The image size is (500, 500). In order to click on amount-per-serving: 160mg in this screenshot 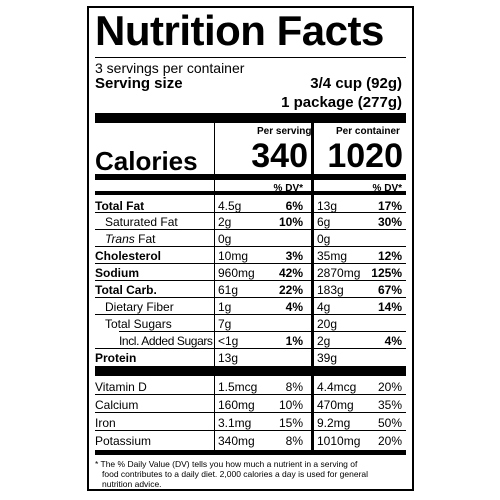, I will do `click(236, 405)`.